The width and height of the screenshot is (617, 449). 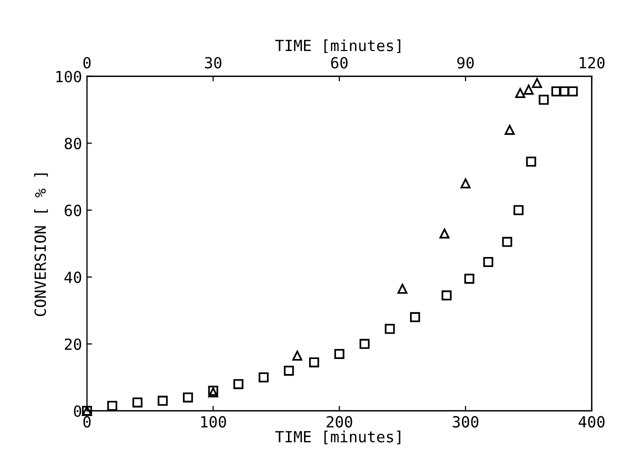 What do you see at coordinates (87, 62) in the screenshot?
I see `x2-tick-label: 0` at bounding box center [87, 62].